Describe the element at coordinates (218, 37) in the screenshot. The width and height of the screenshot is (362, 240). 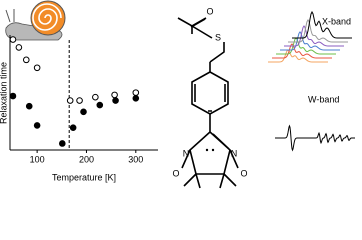
I see `atom-label: S` at that location.